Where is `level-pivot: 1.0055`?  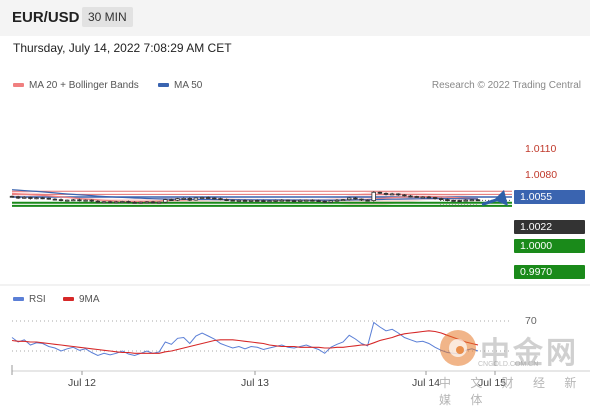
level-pivot: 1.0055 is located at coordinates (549, 197).